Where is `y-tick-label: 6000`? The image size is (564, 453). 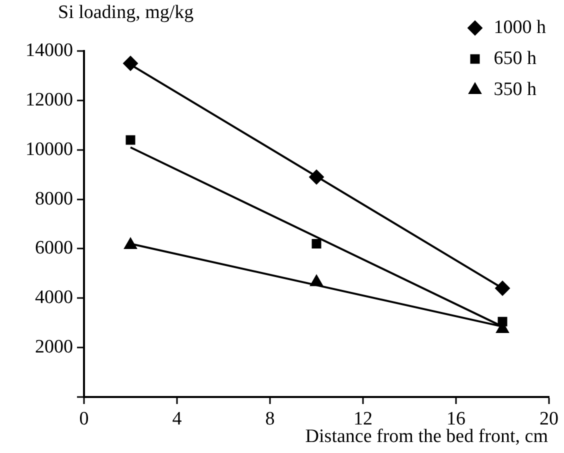 y-tick-label: 6000 is located at coordinates (54, 248).